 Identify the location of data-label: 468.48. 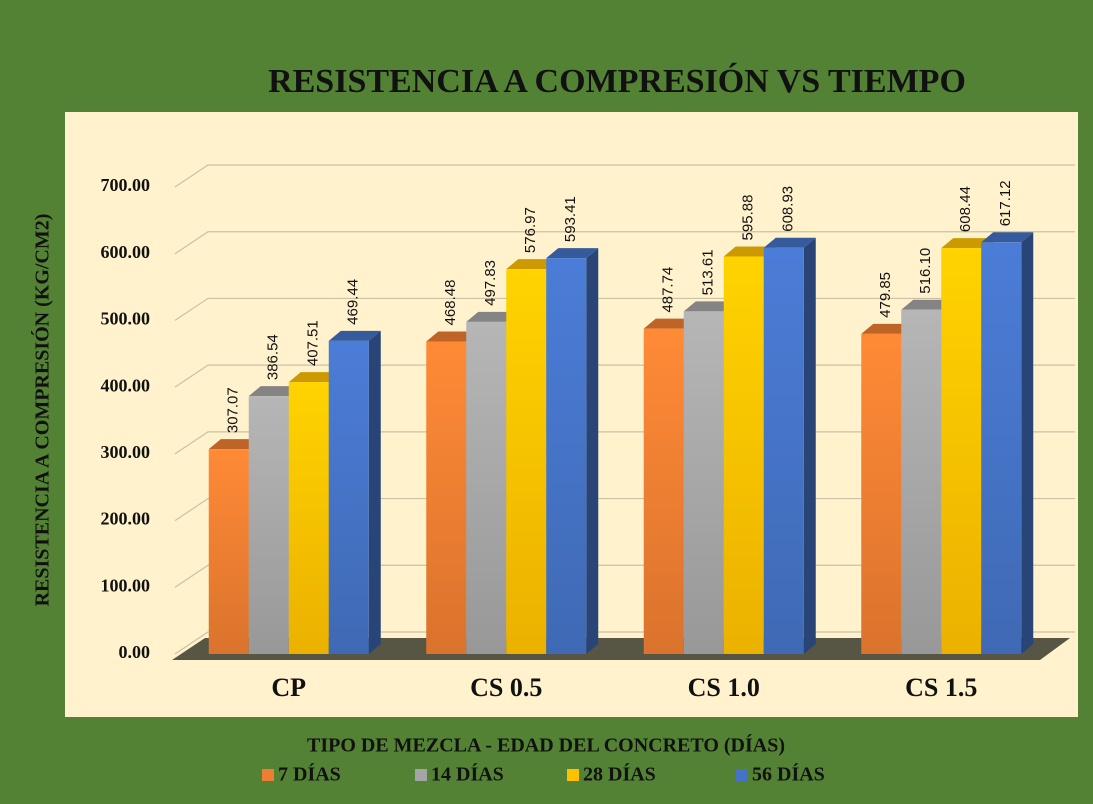
(450, 303).